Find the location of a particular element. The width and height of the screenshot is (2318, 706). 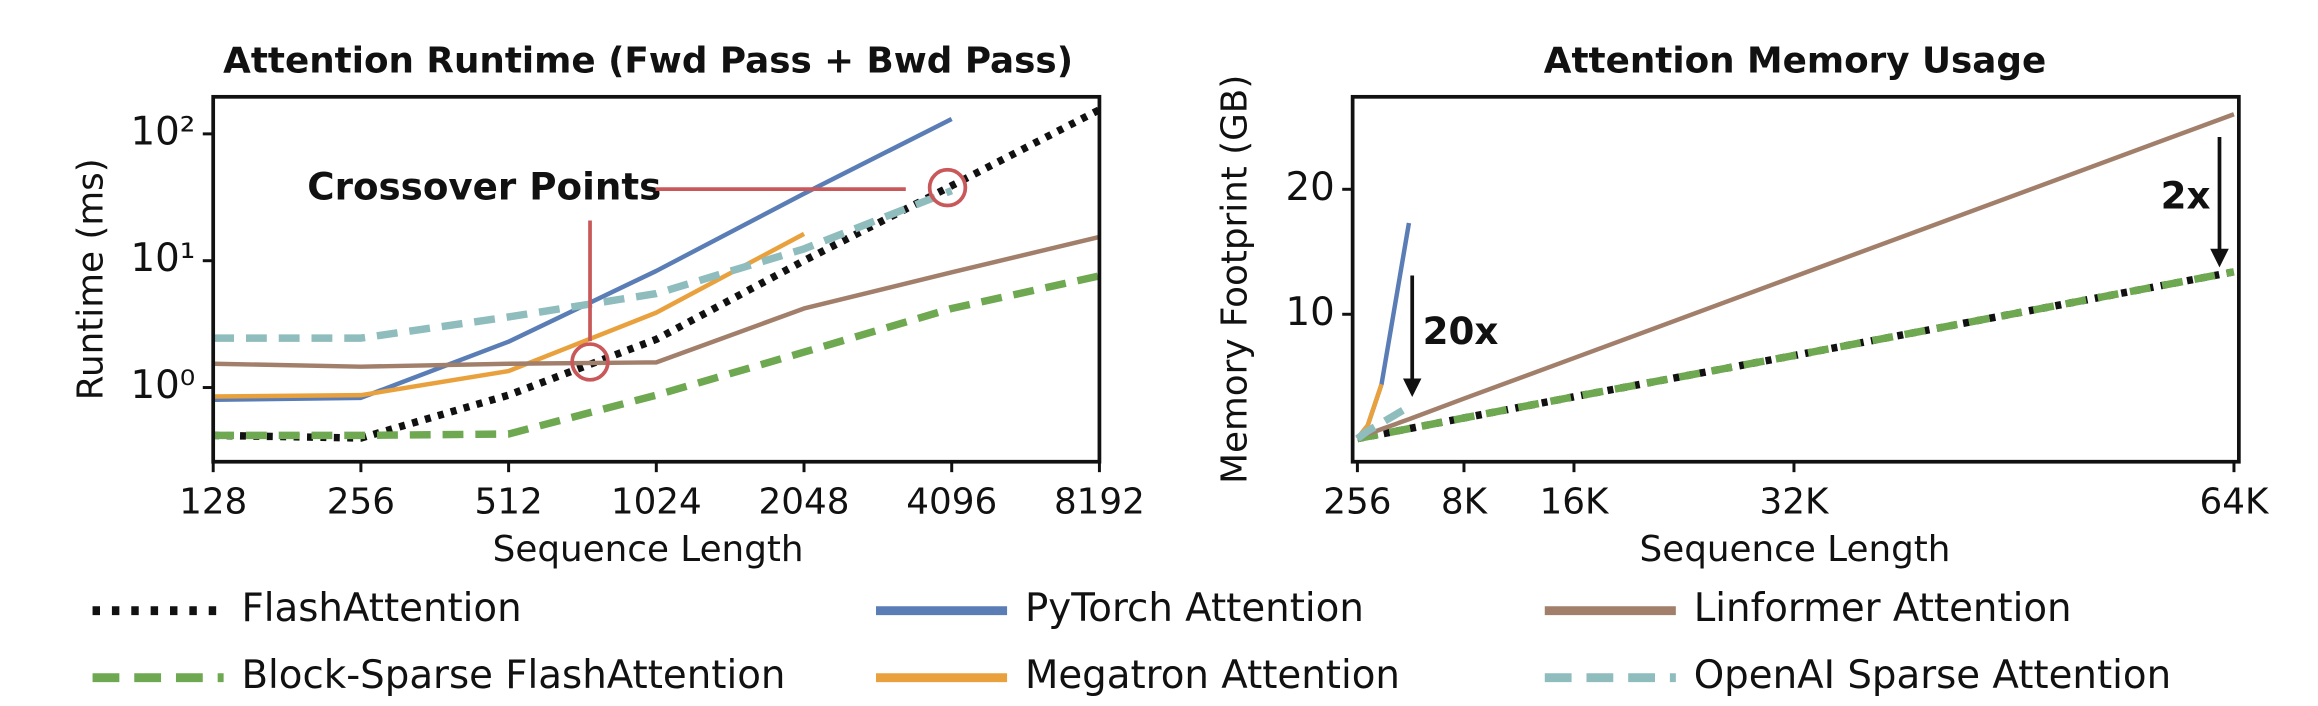

y-axis-label: Memory Footprint (GB) is located at coordinates (1234, 279).